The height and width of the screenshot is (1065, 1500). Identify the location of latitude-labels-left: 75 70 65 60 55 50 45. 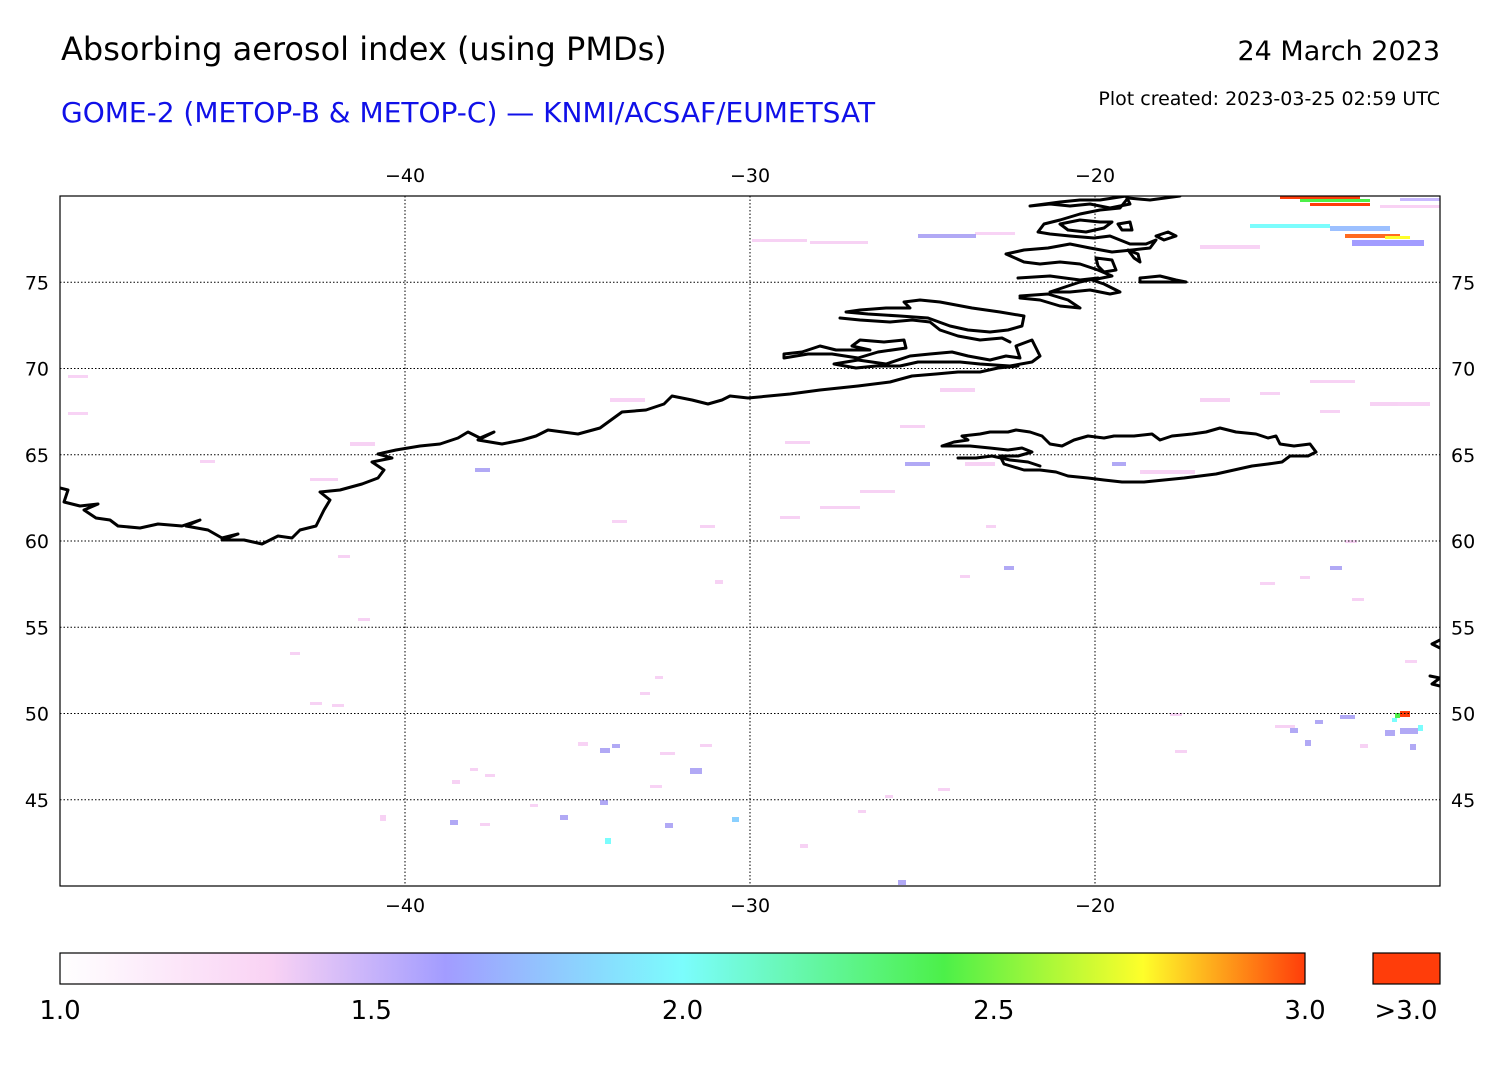
(37, 542).